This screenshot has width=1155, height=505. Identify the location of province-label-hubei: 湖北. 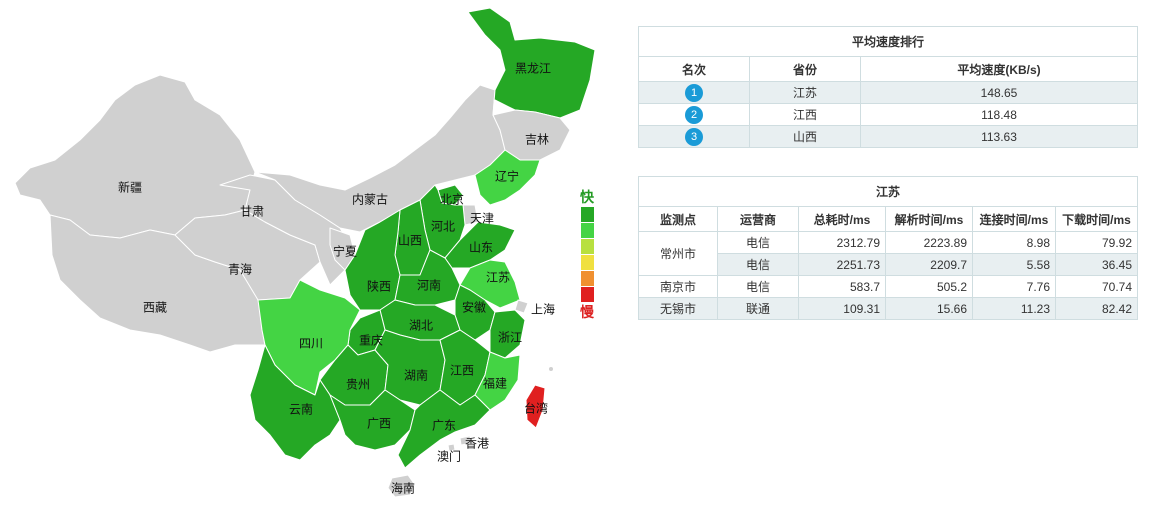
(421, 325).